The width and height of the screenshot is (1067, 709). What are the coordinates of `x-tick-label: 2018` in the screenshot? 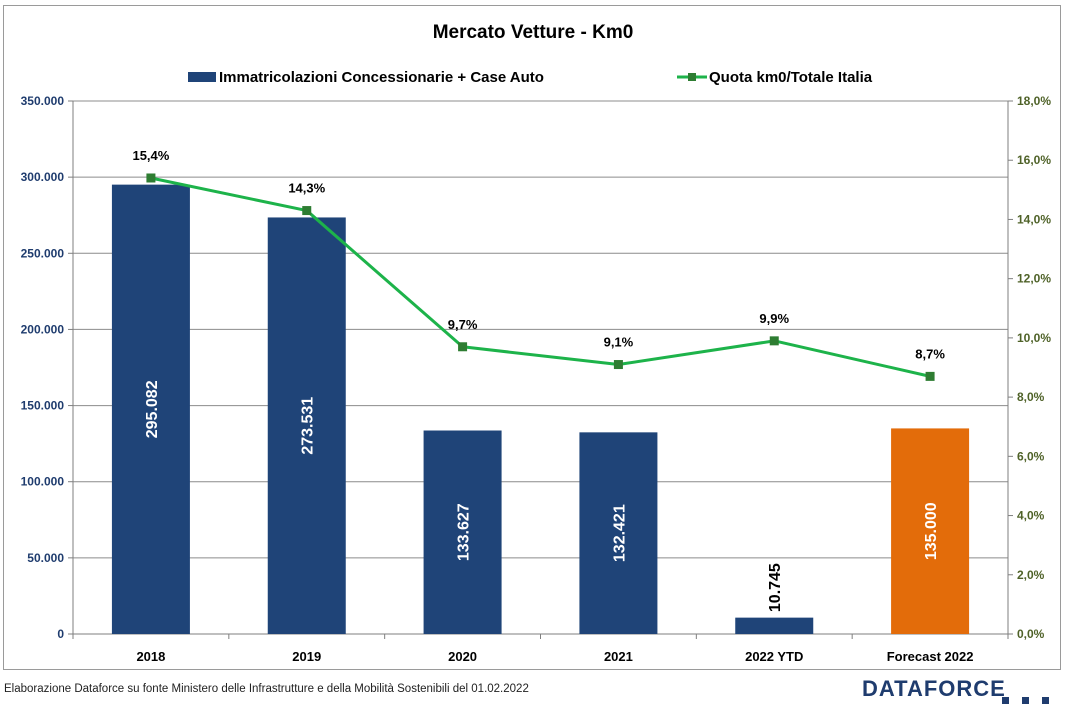 It's located at (150, 656).